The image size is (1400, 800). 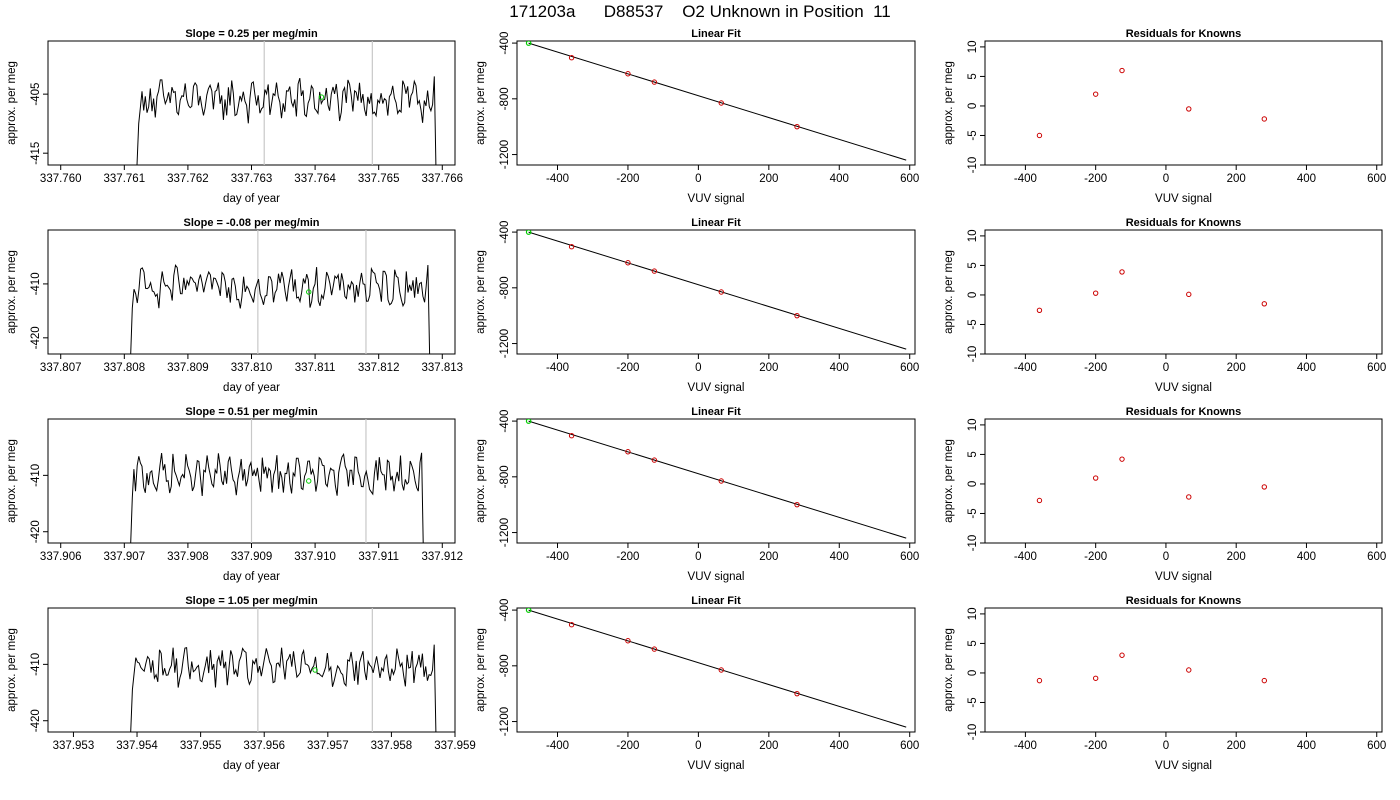 What do you see at coordinates (973, 513) in the screenshot?
I see `y-tick-label: -5` at bounding box center [973, 513].